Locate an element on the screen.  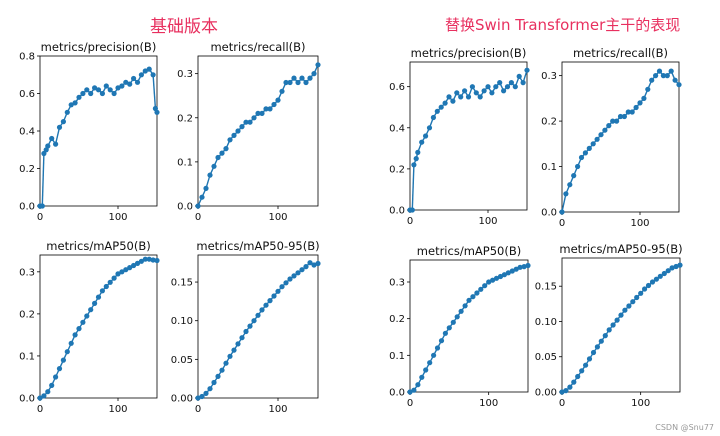
y-tick-label: 0.15 is located at coordinates (546, 287).